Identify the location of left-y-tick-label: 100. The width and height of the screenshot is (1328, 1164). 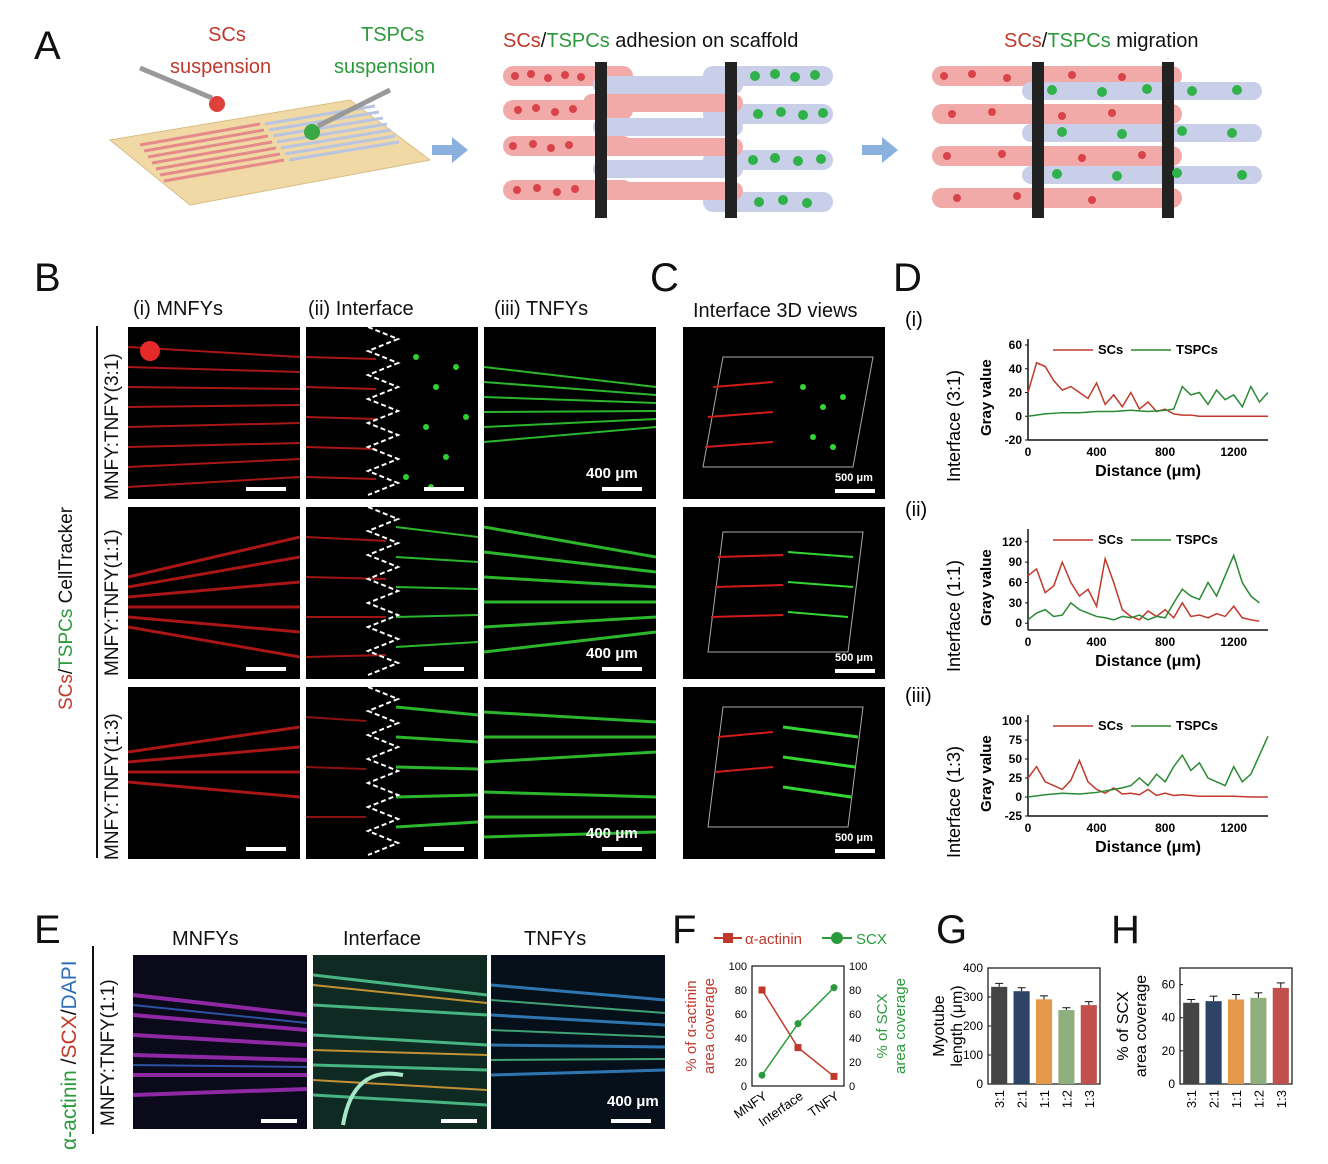
(738, 967).